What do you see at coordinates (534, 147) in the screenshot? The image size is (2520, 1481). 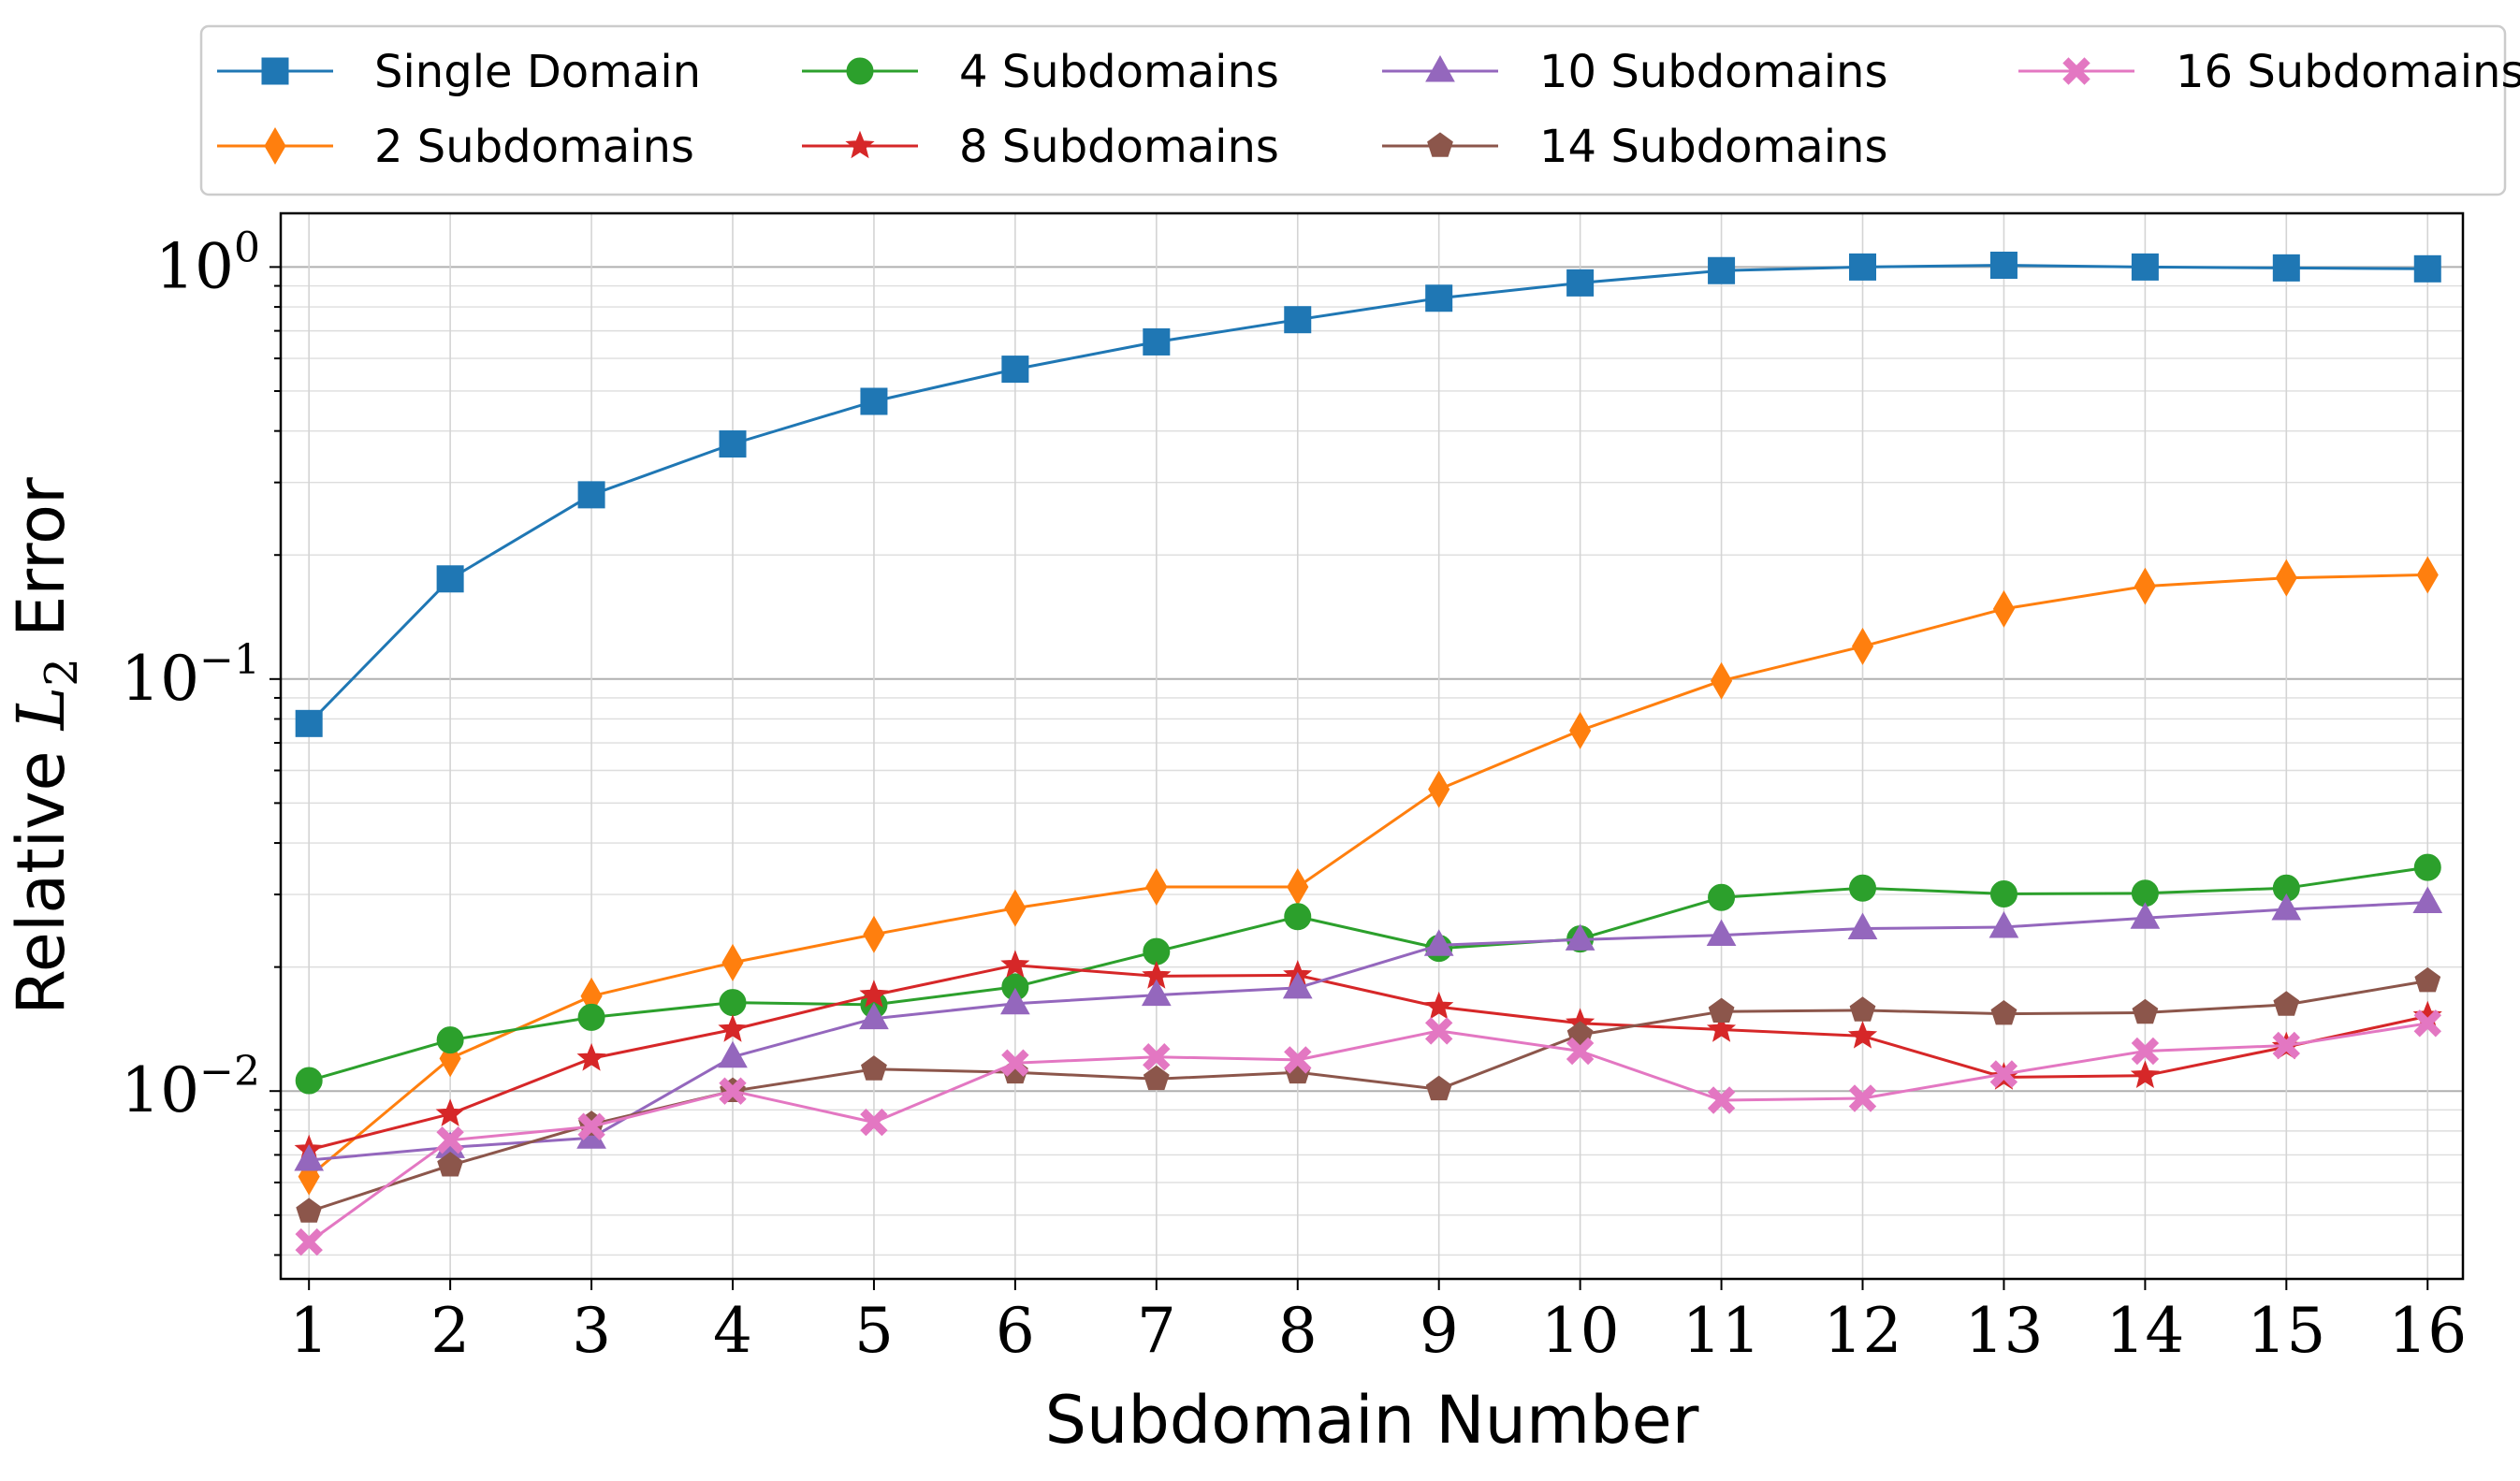 I see `legend-label: 2 Subdomains` at bounding box center [534, 147].